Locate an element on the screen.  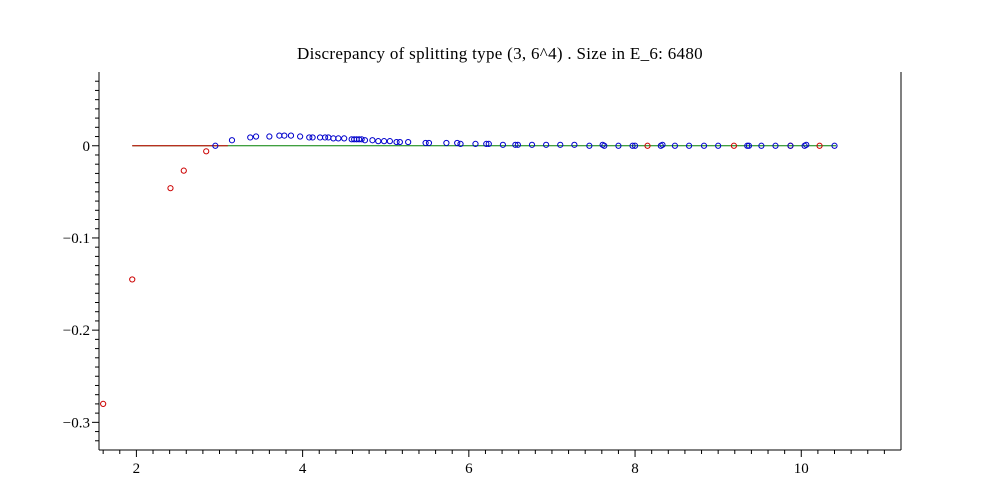
x-tick-label: 8 is located at coordinates (635, 469).